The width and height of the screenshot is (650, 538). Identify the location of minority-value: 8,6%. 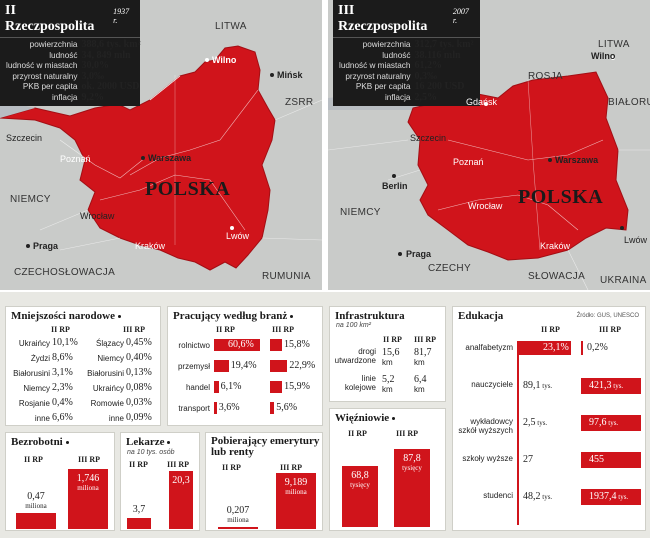
(62, 357).